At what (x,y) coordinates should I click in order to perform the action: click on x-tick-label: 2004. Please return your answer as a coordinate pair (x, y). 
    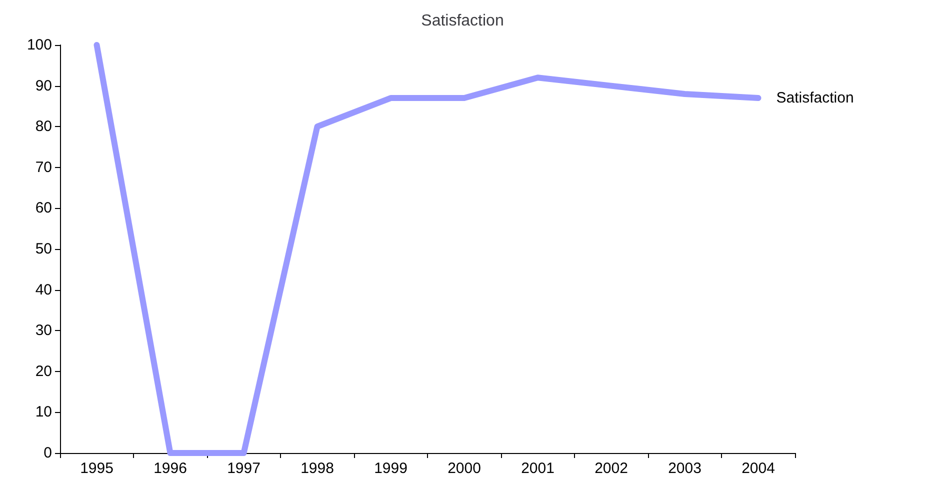
    Looking at the image, I should click on (758, 468).